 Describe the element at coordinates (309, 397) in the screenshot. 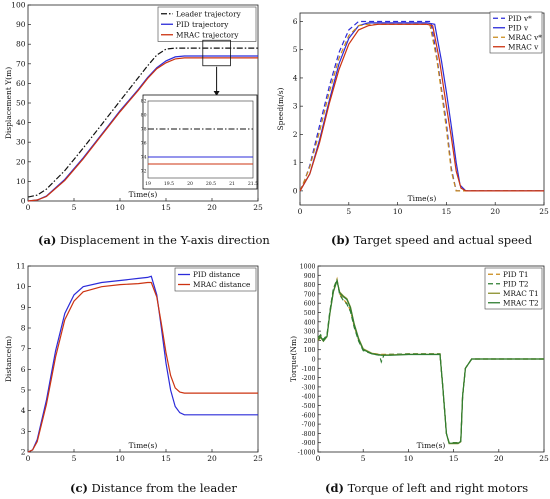

I see `y-tick-label: -400` at that location.